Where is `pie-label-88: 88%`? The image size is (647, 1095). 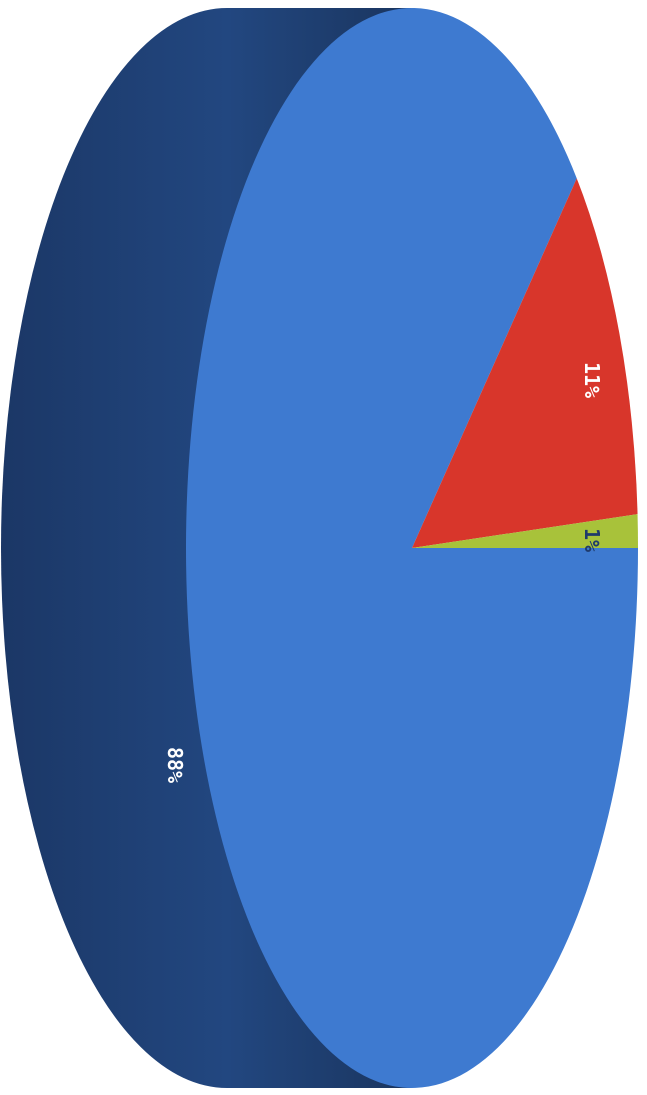 pie-label-88: 88% is located at coordinates (175, 765).